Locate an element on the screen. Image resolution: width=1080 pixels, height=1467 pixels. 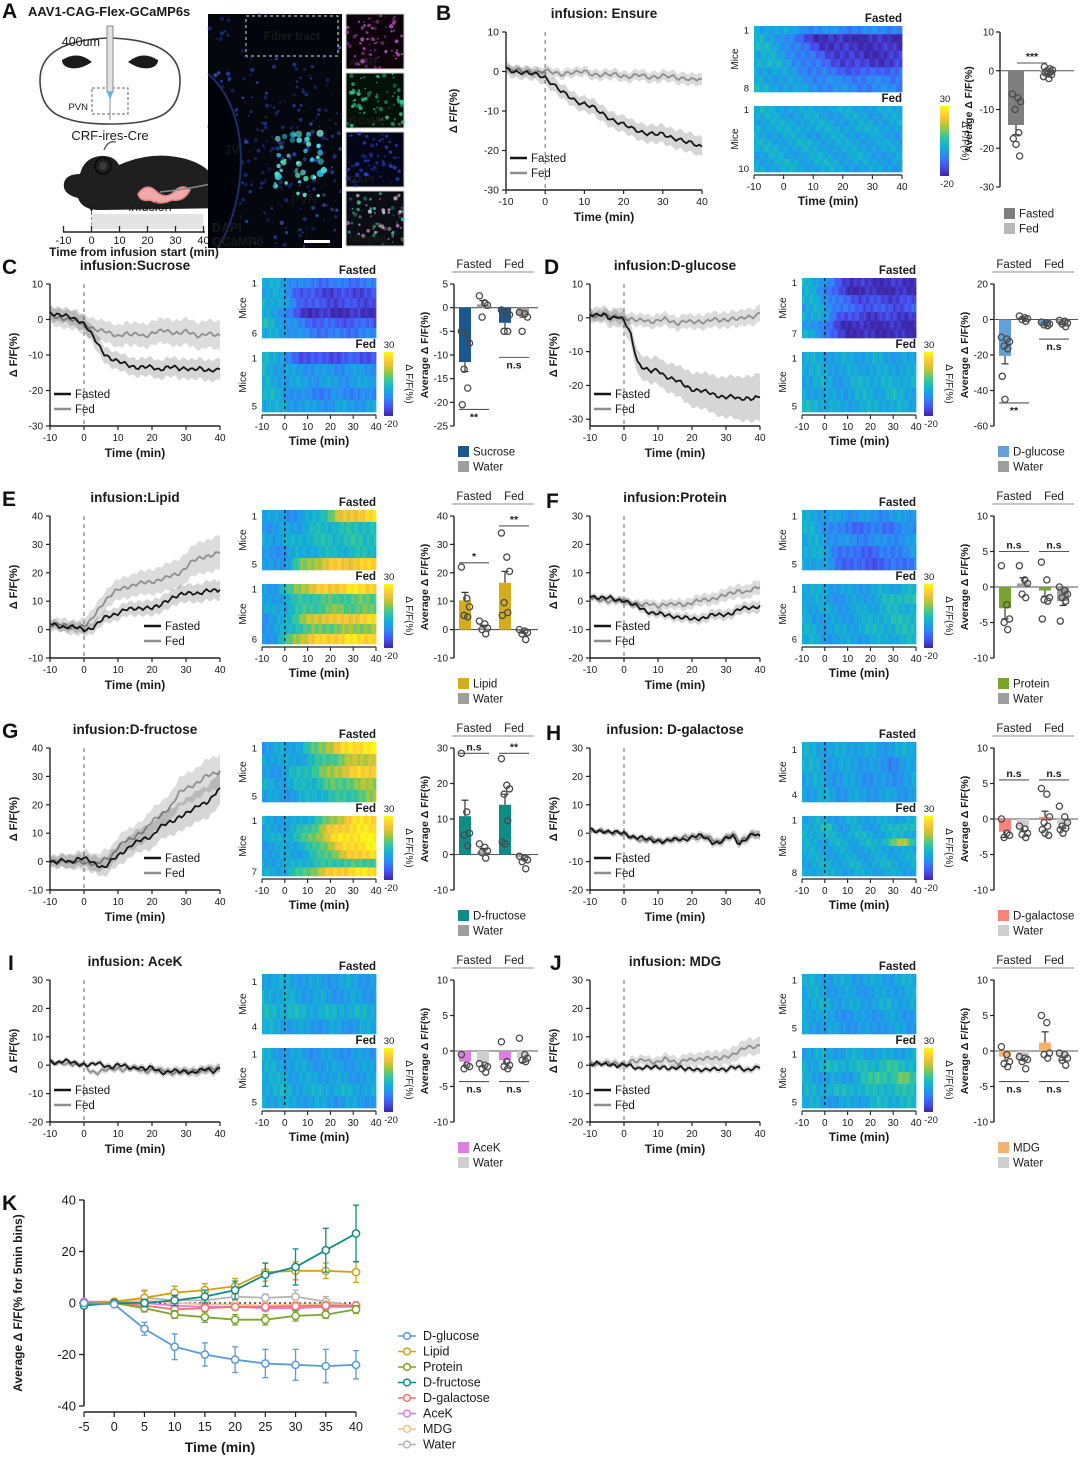
panel-title: infusion: Ensure is located at coordinates (604, 13).